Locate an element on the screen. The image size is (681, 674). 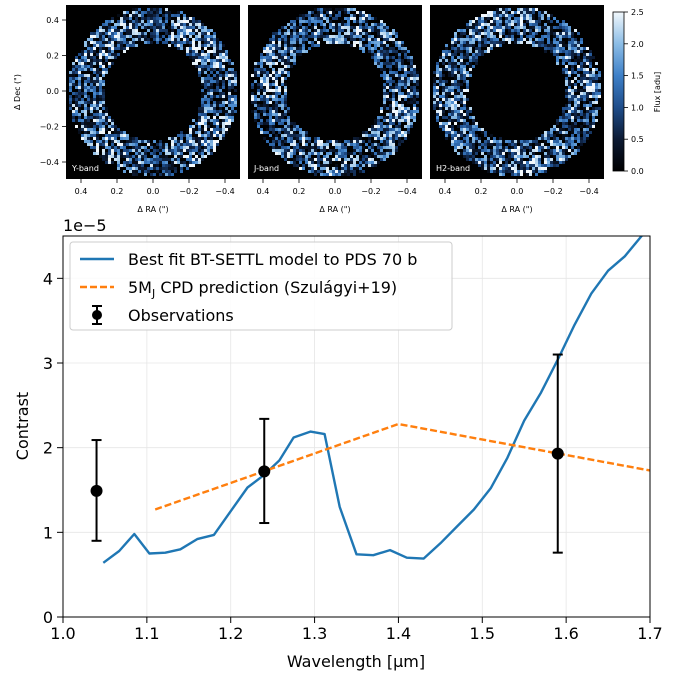
legend-cpd-label: 5MJ CPD prediction (Szulágyi+19) is located at coordinates (262, 289).